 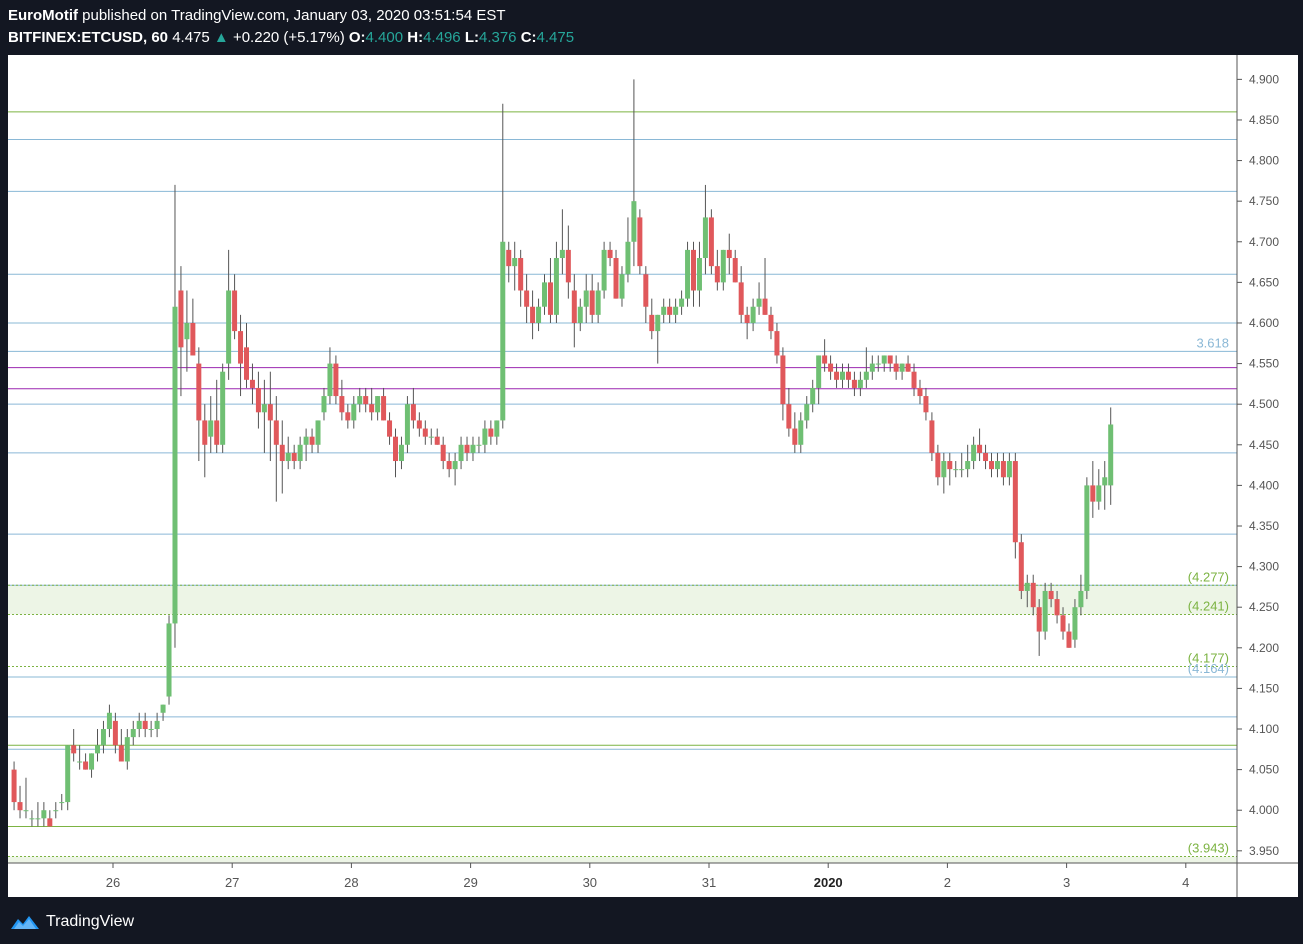 What do you see at coordinates (25, 922) in the screenshot?
I see `tradingview-logo-icon` at bounding box center [25, 922].